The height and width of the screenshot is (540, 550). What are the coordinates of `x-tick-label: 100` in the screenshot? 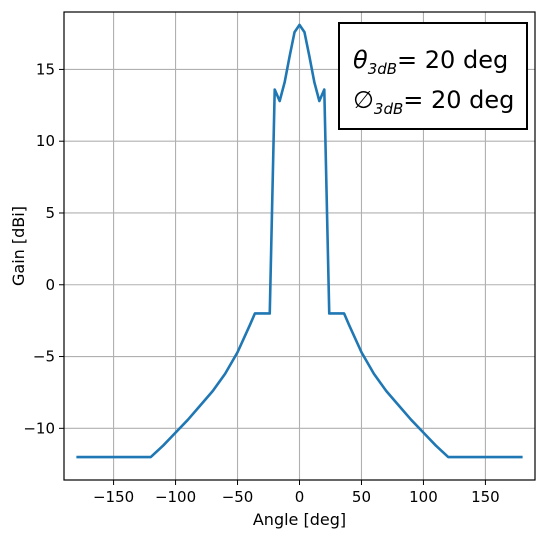 It's located at (423, 497).